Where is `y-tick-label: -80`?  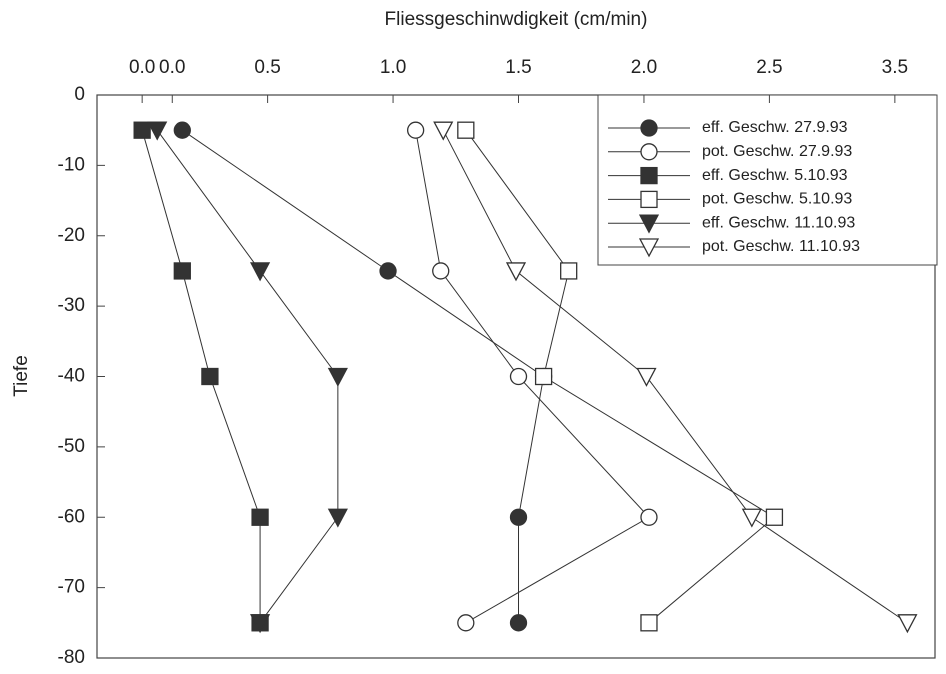 y-tick-label: -80 is located at coordinates (71, 657).